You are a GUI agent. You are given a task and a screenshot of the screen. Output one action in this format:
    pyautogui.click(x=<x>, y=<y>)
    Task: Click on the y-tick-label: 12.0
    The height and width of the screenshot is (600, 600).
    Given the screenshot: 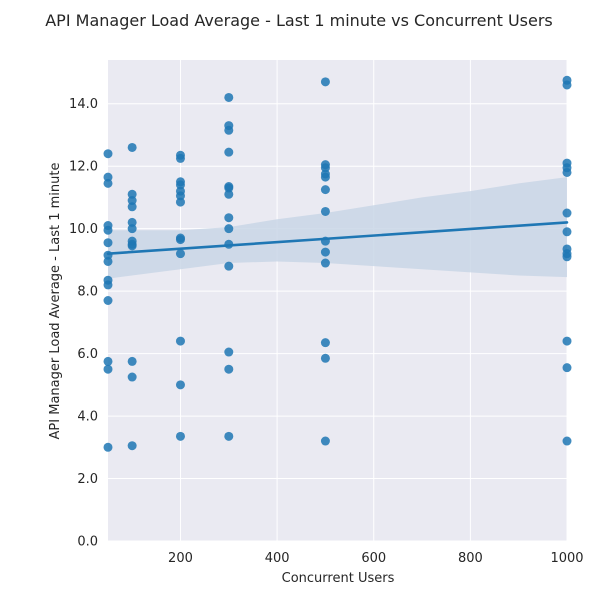 What is the action you would take?
    pyautogui.click(x=83, y=167)
    